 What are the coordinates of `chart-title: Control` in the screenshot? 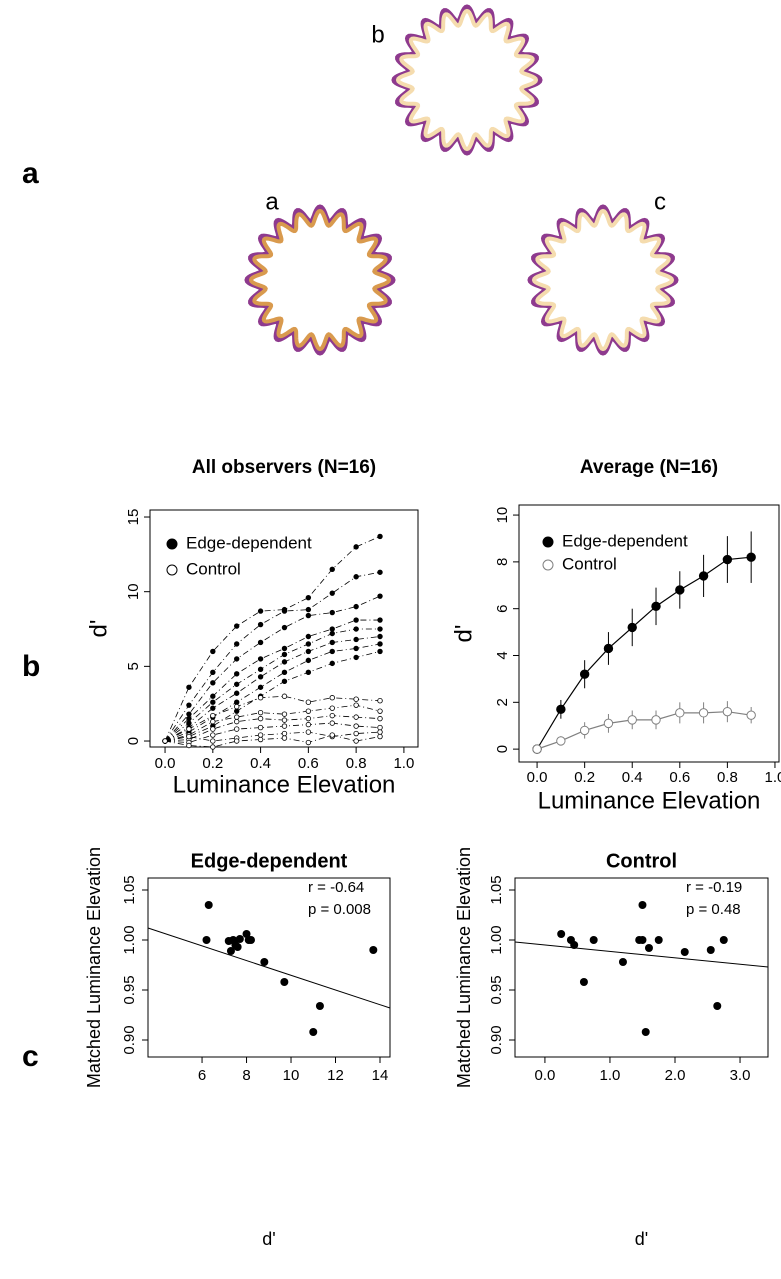 It's located at (641, 861).